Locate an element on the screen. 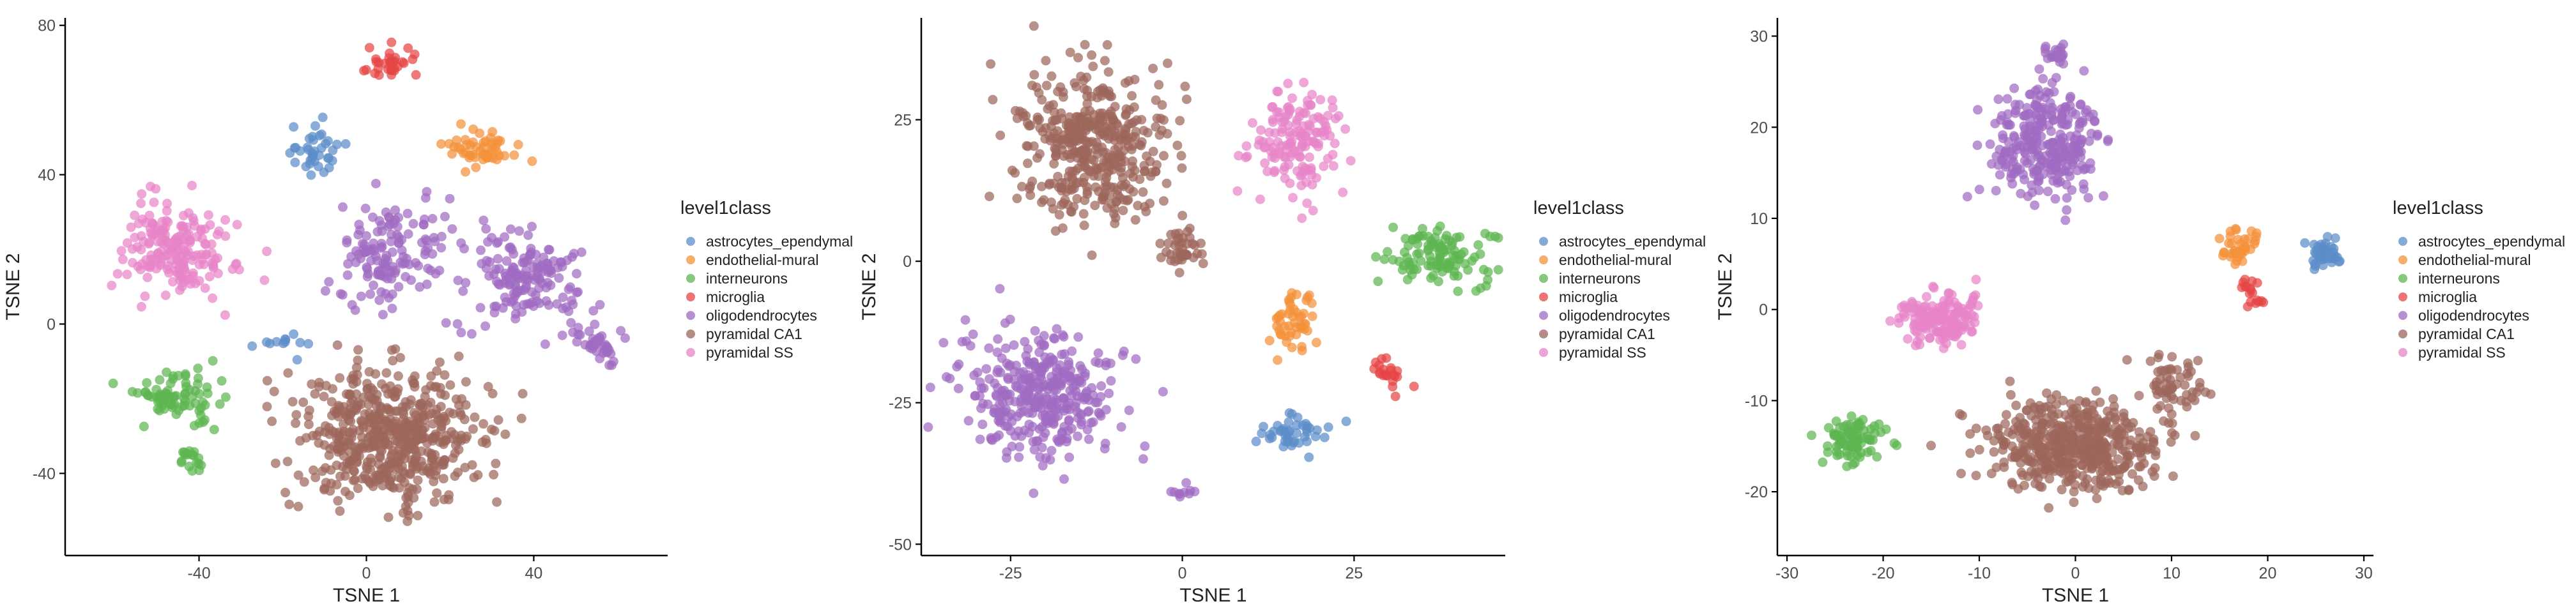 This screenshot has width=2576, height=613. legend-title: level1class is located at coordinates (725, 208).